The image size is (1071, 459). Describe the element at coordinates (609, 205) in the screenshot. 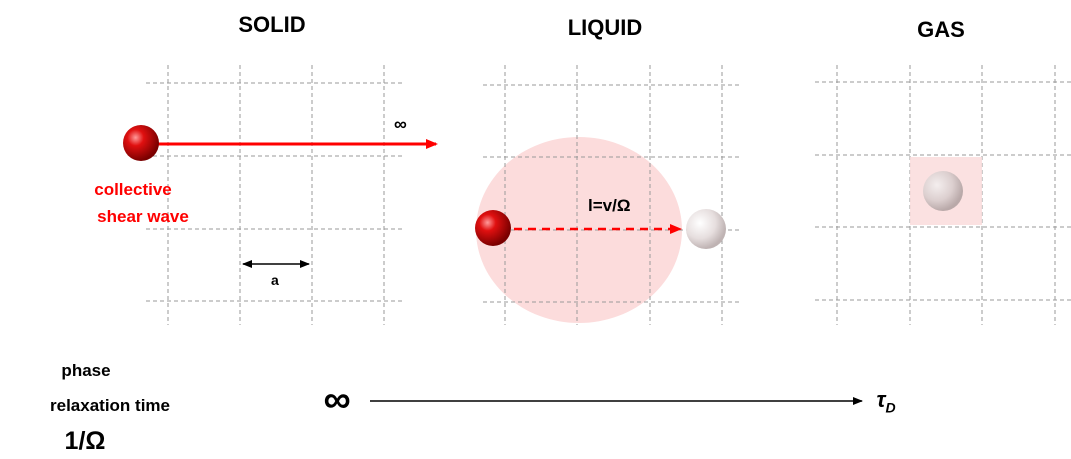

I see `liquid-path-label: l=v/Ω` at that location.